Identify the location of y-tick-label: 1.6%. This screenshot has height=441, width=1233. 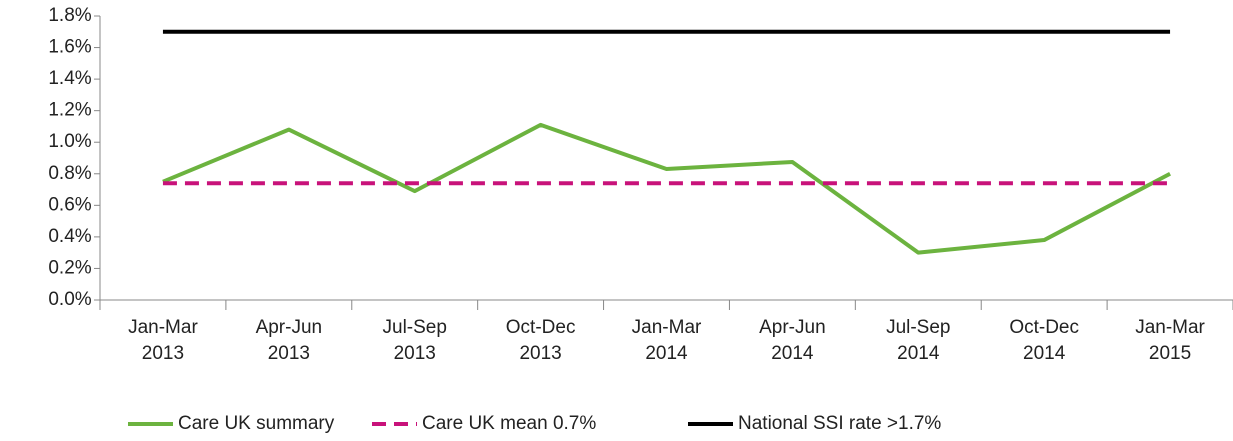
(69, 47).